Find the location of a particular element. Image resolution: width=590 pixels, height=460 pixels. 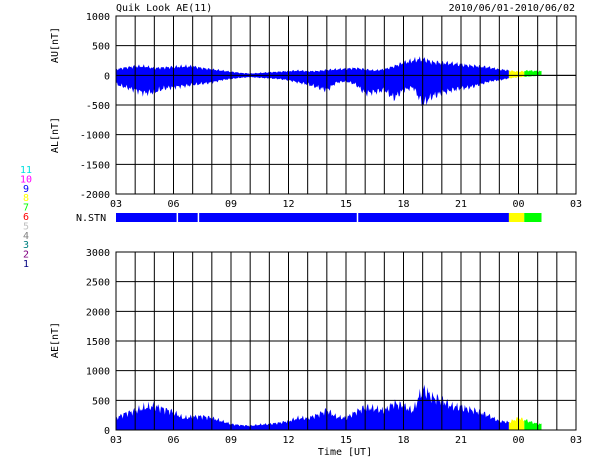

legend-station-2: 2 is located at coordinates (26, 255).